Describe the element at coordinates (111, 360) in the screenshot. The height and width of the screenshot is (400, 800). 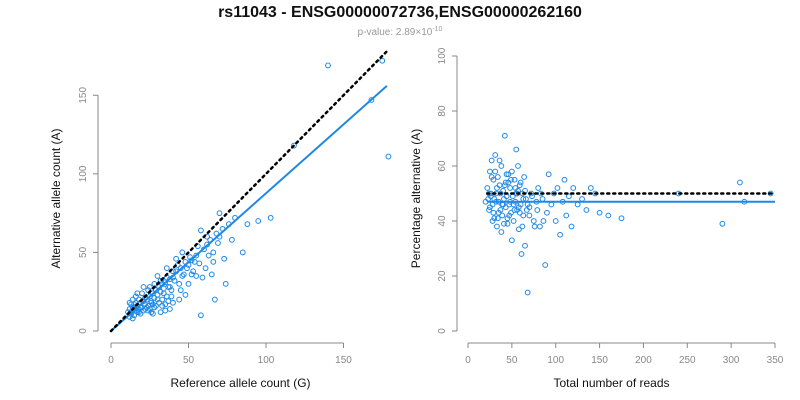
I see `left-x-tick-label: 0` at that location.